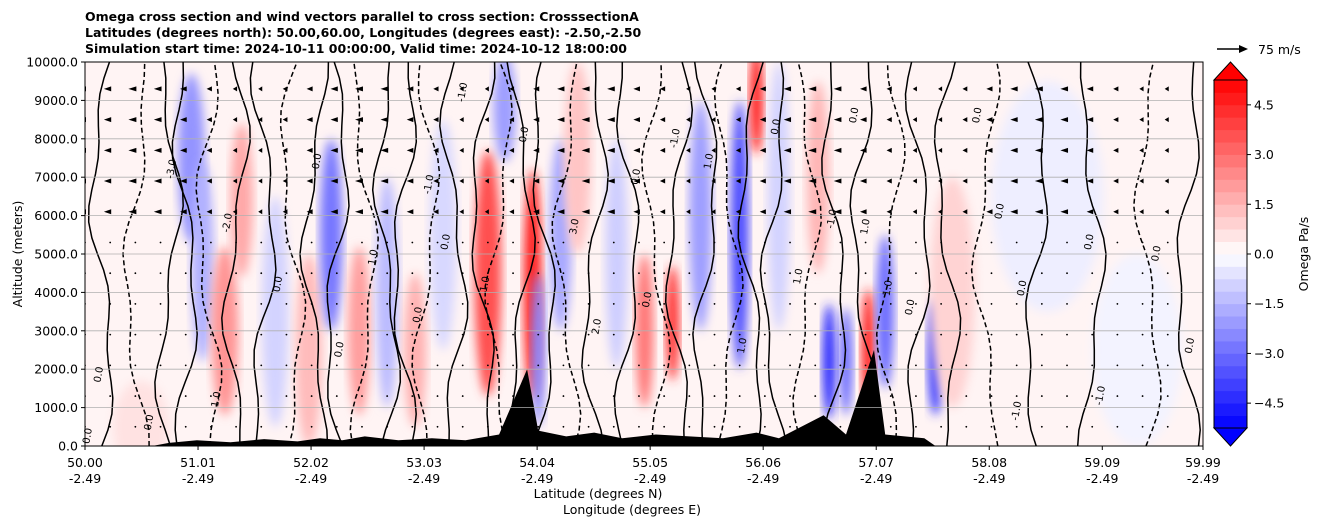 The height and width of the screenshot is (526, 1320). What do you see at coordinates (1243, 49) in the screenshot?
I see `vector-key-arrow-head` at bounding box center [1243, 49].